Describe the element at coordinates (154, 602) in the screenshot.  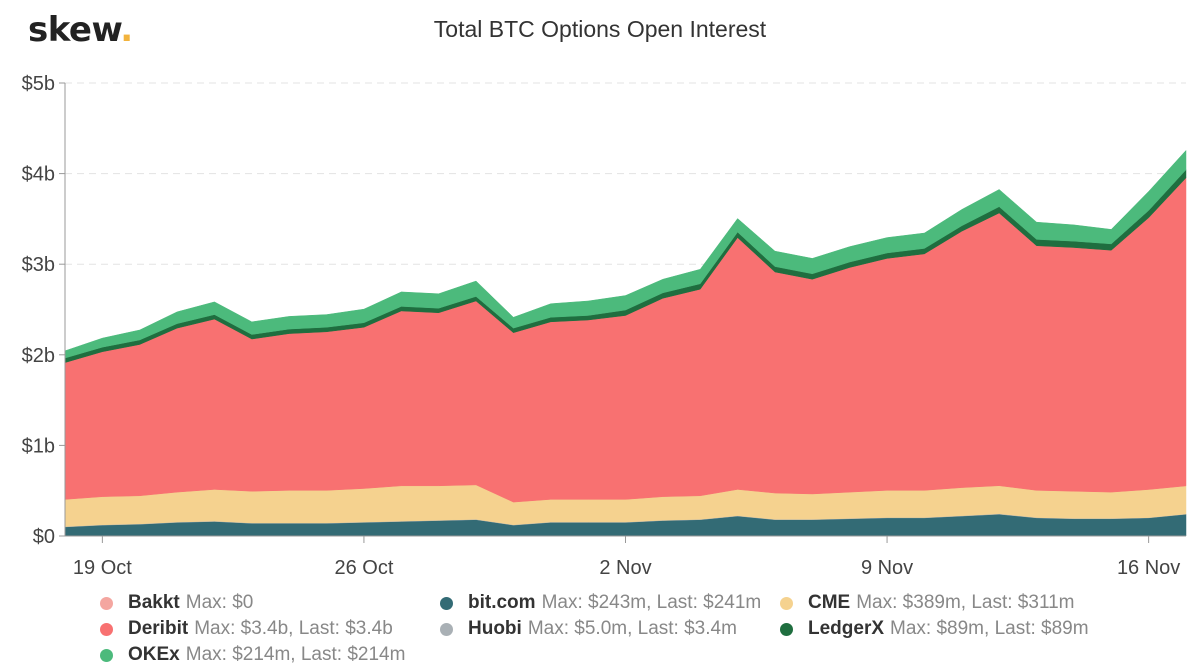
I see `legend-series-name: Bakkt` at that location.